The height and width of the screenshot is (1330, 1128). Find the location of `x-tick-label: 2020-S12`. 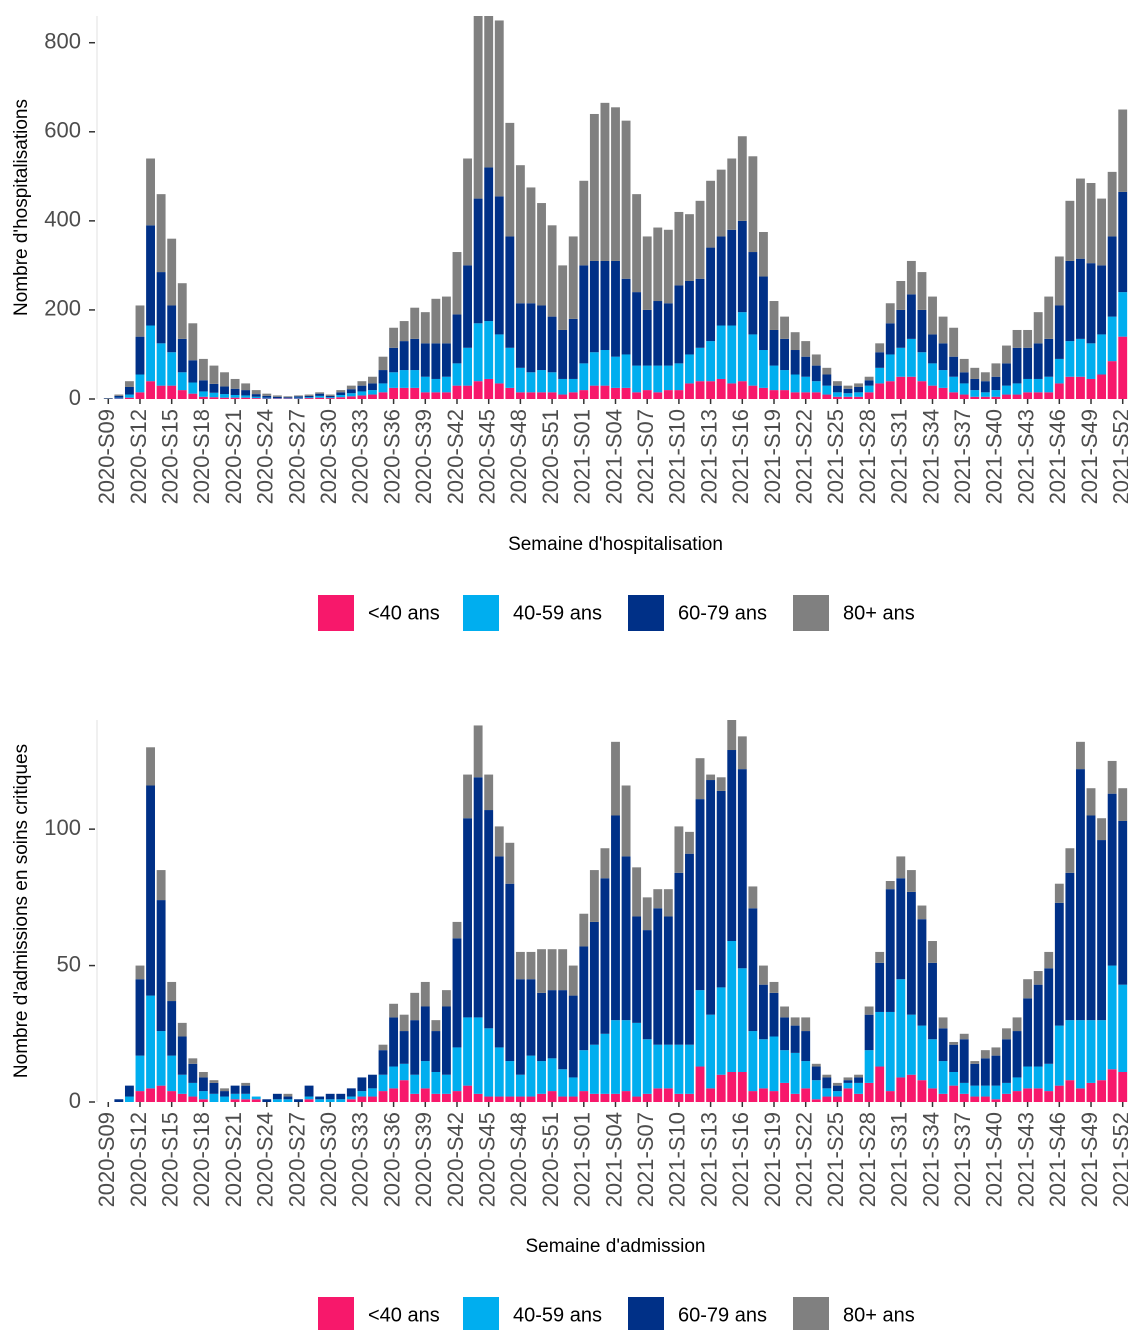

x-tick-label: 2020-S12 is located at coordinates (138, 1159).